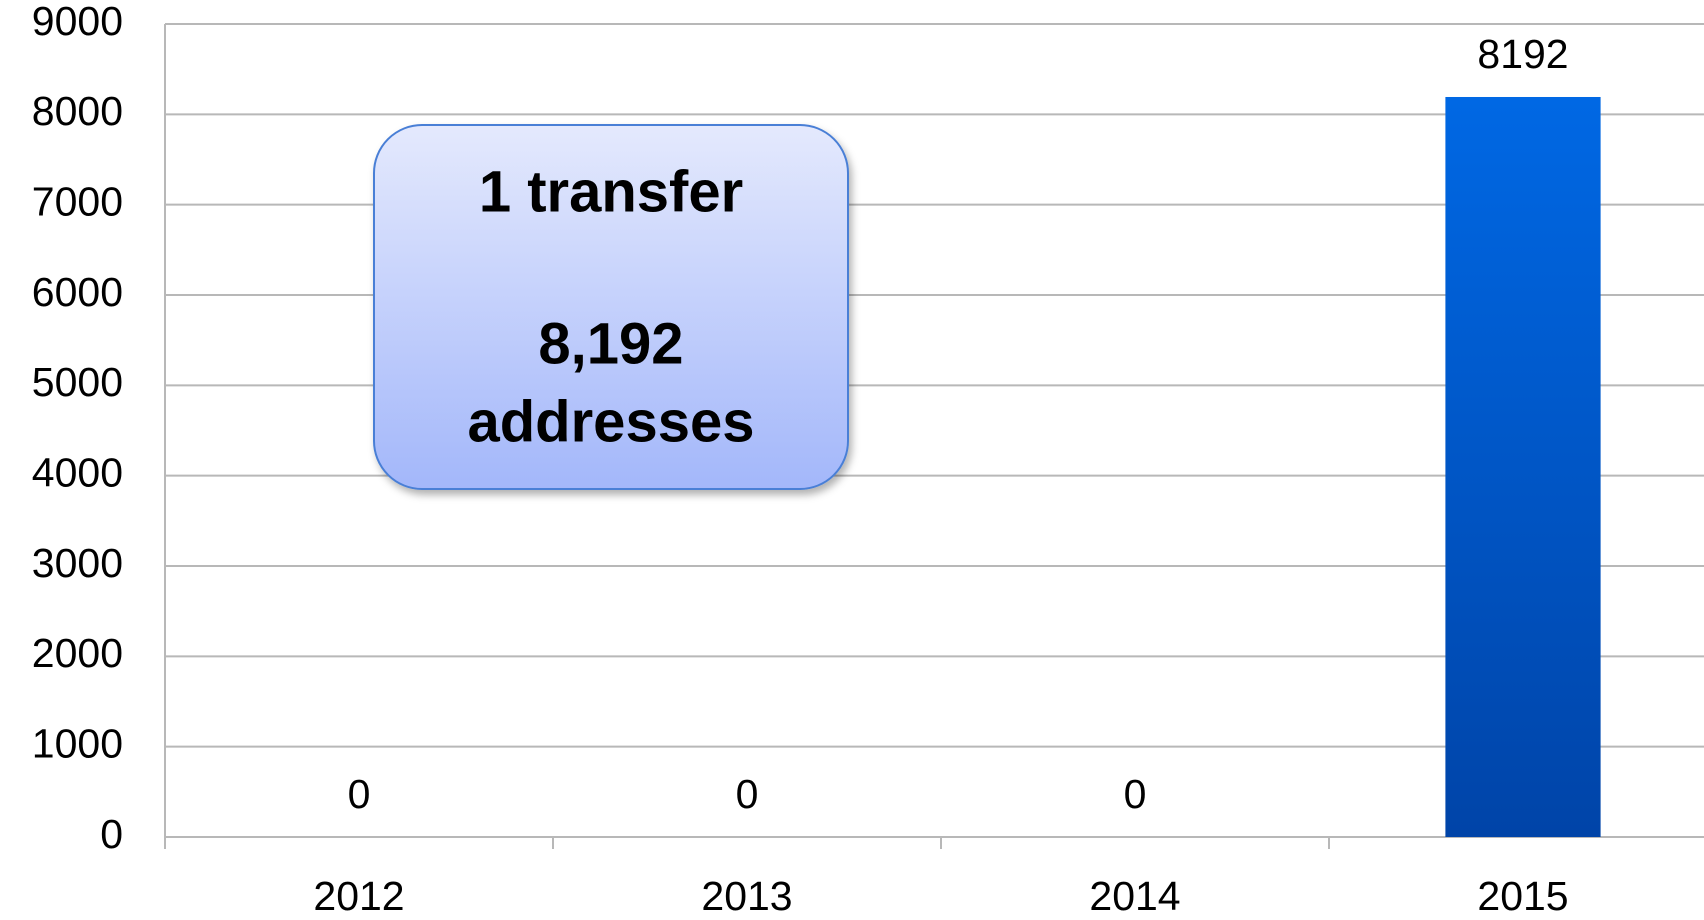 The height and width of the screenshot is (920, 1704). What do you see at coordinates (1523, 467) in the screenshot?
I see `bar` at bounding box center [1523, 467].